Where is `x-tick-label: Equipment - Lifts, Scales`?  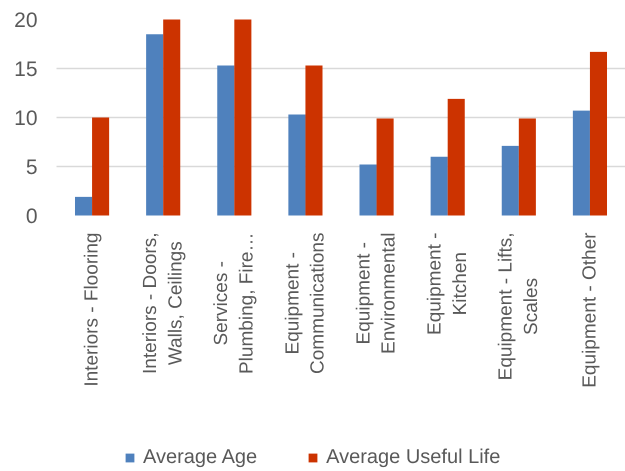 x-tick-label: Equipment - Lifts, Scales is located at coordinates (519, 306).